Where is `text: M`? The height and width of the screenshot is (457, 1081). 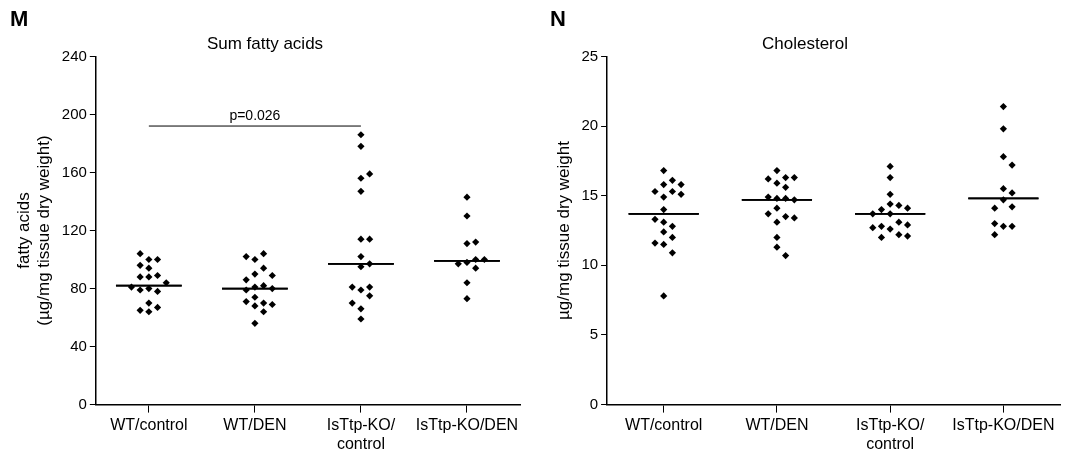 text: M is located at coordinates (19, 19).